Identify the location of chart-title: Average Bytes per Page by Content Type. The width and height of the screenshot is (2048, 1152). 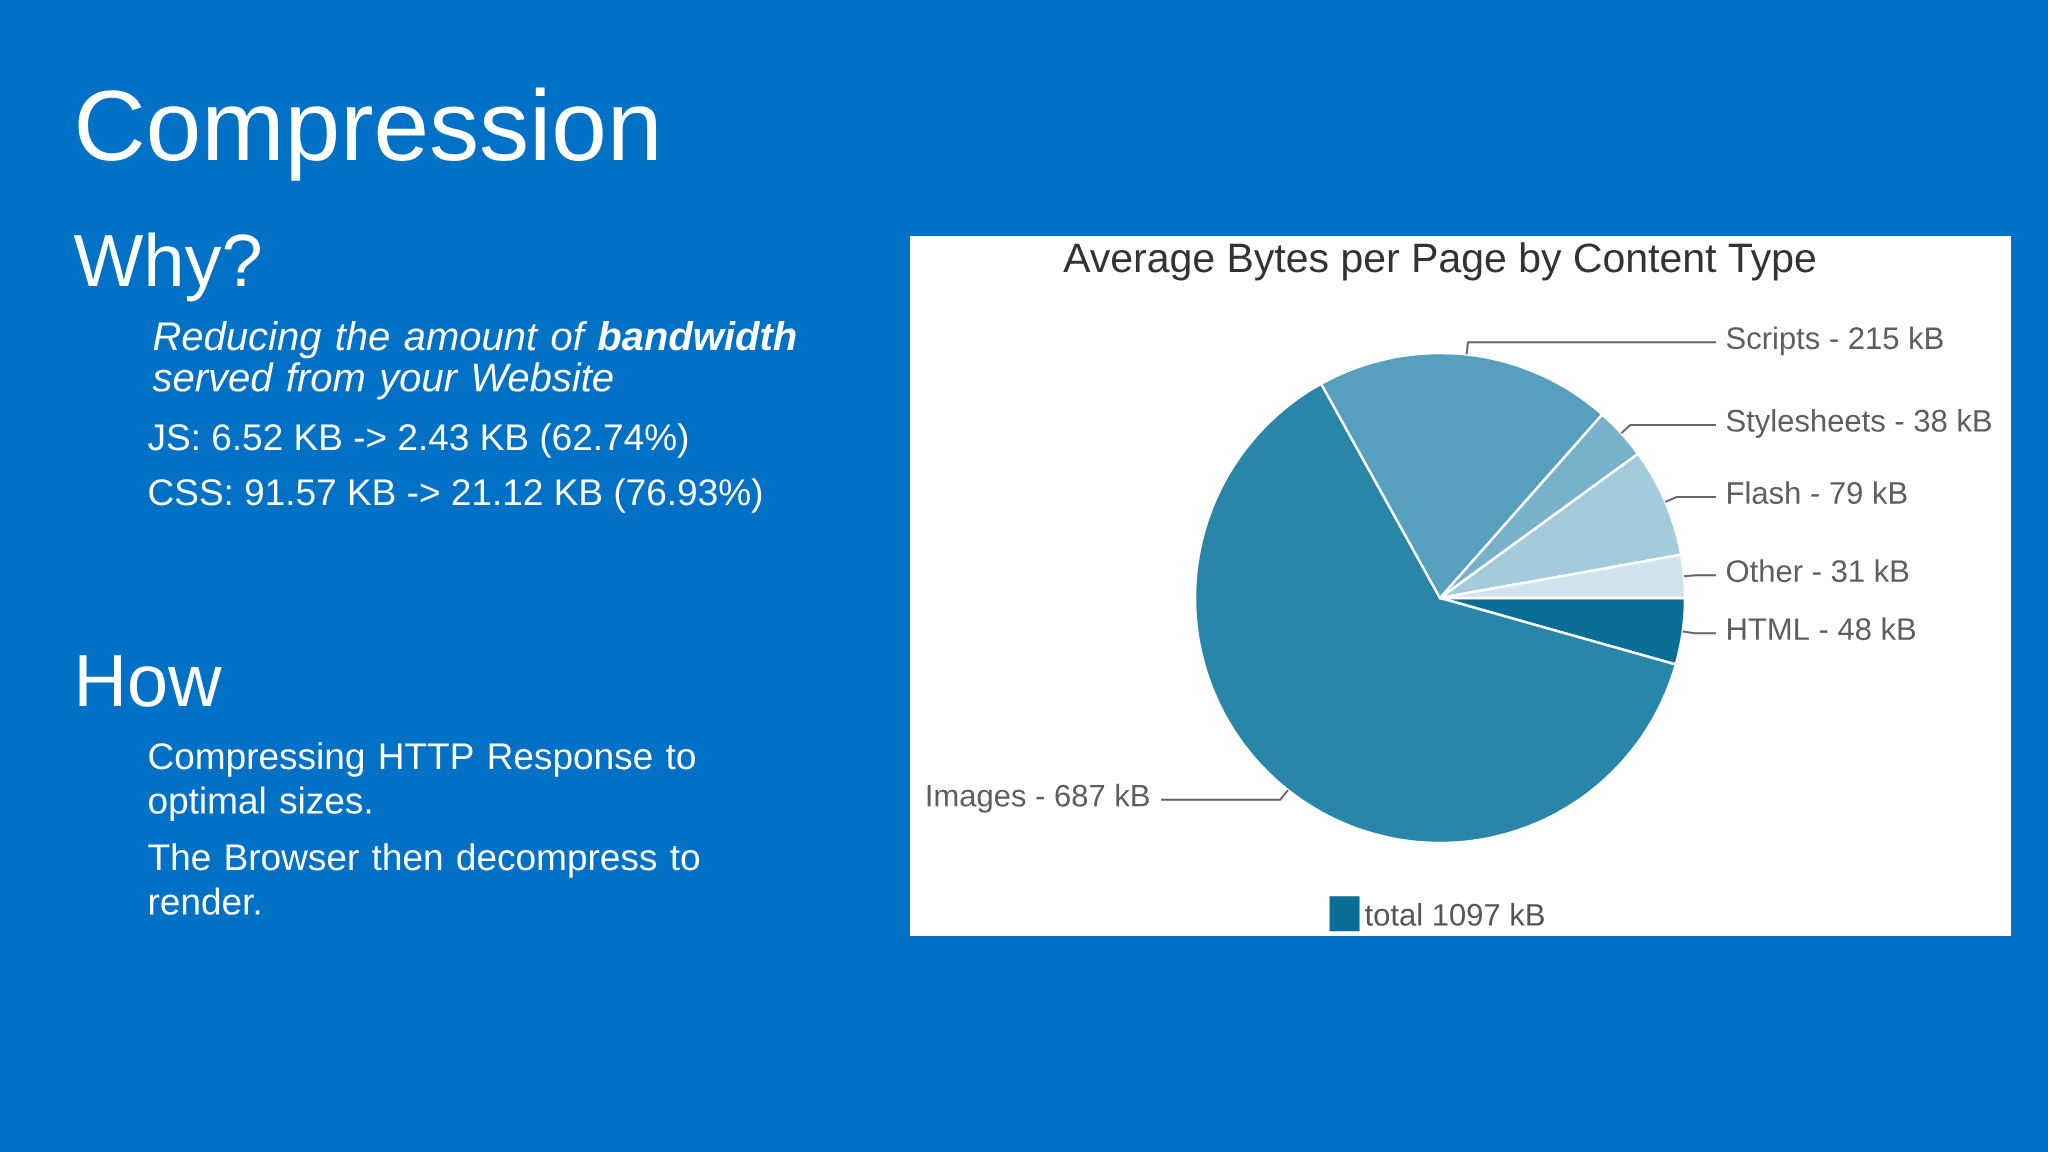
(1439, 261).